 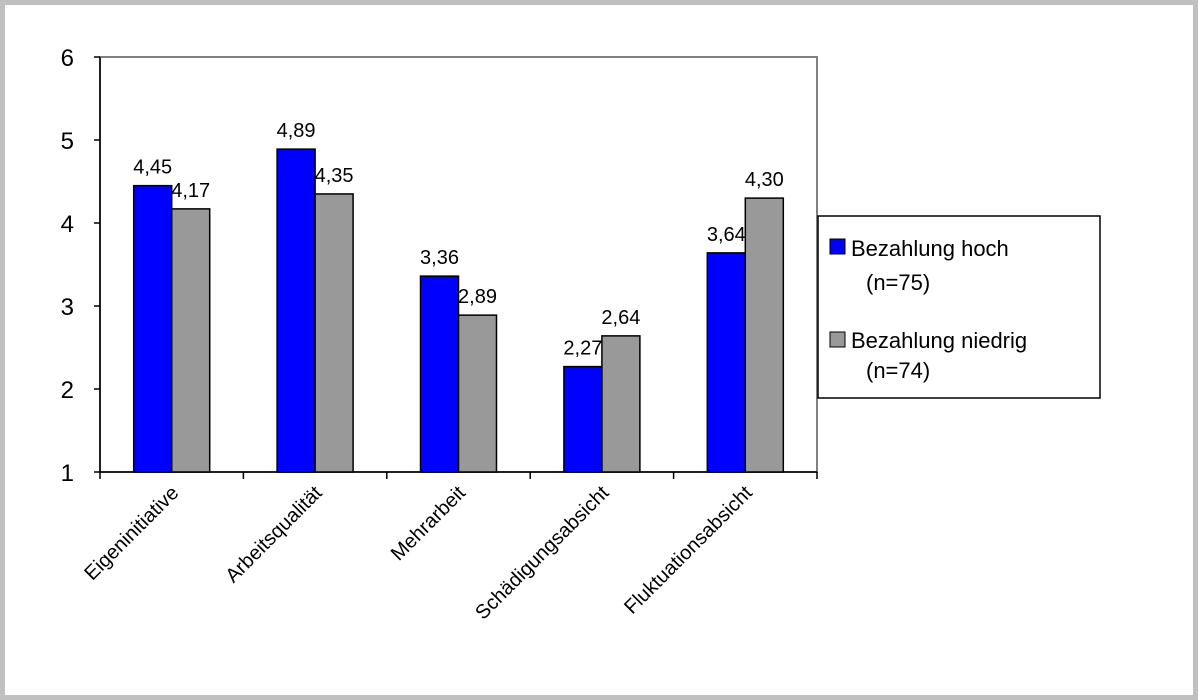 I want to click on legend-swatch-bezahlung-niedrig, so click(x=837, y=339).